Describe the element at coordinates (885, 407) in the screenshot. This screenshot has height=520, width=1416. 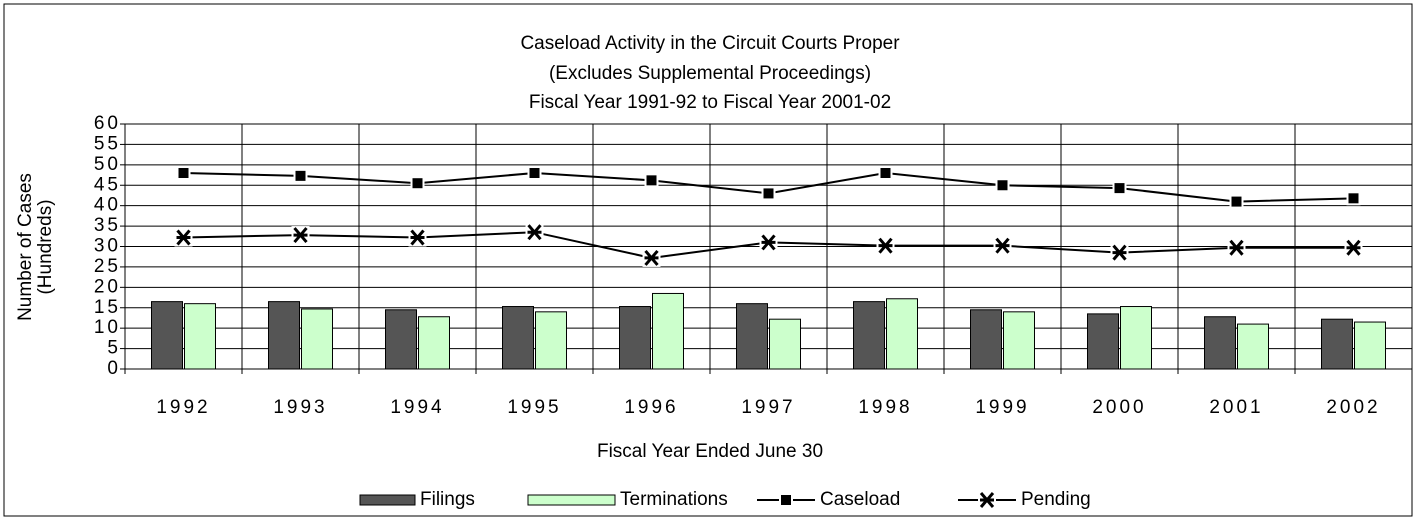
I see `x-tick-label: 1998` at that location.